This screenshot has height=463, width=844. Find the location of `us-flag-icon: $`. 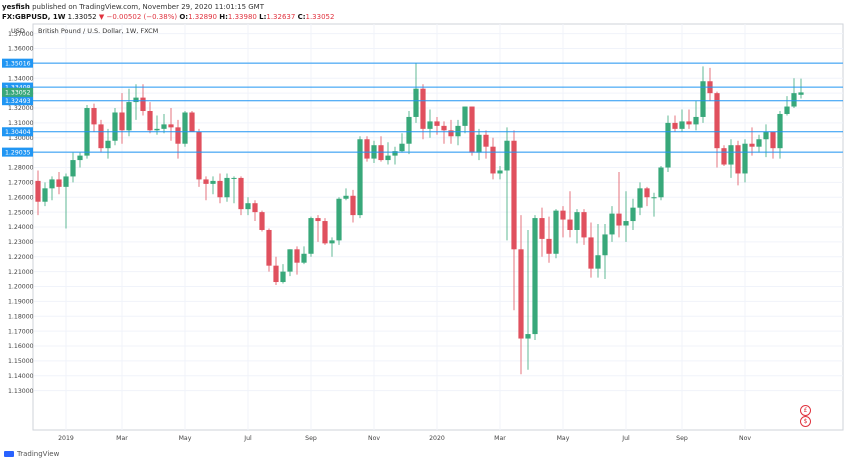

us-flag-icon: $ is located at coordinates (805, 421).